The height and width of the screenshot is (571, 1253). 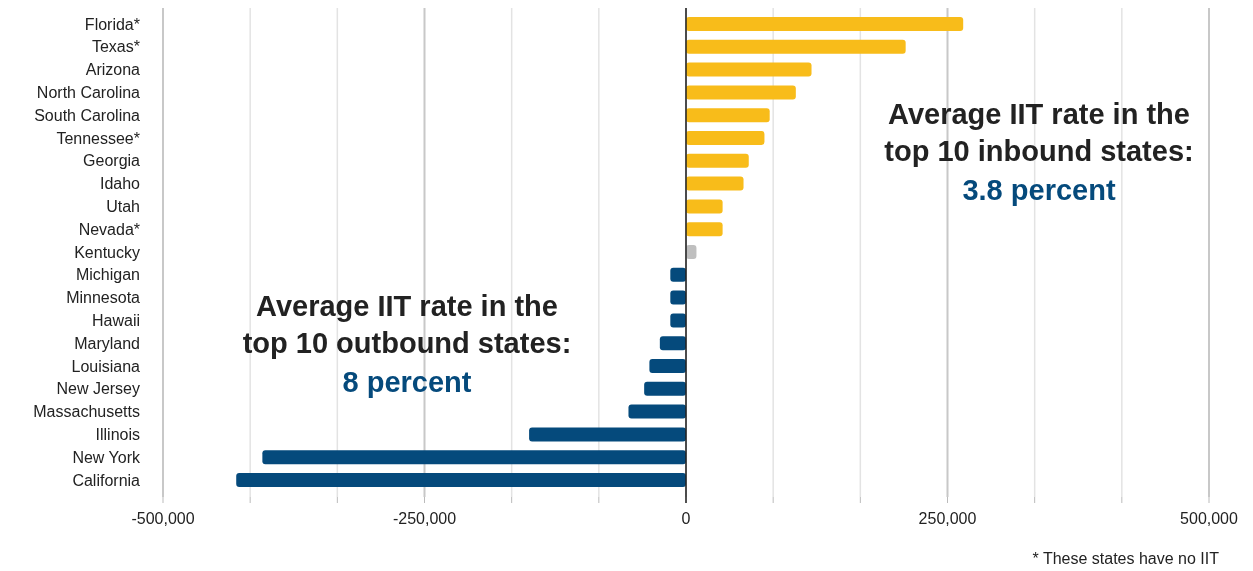 What do you see at coordinates (87, 115) in the screenshot?
I see `y-tick-label: South Carolina` at bounding box center [87, 115].